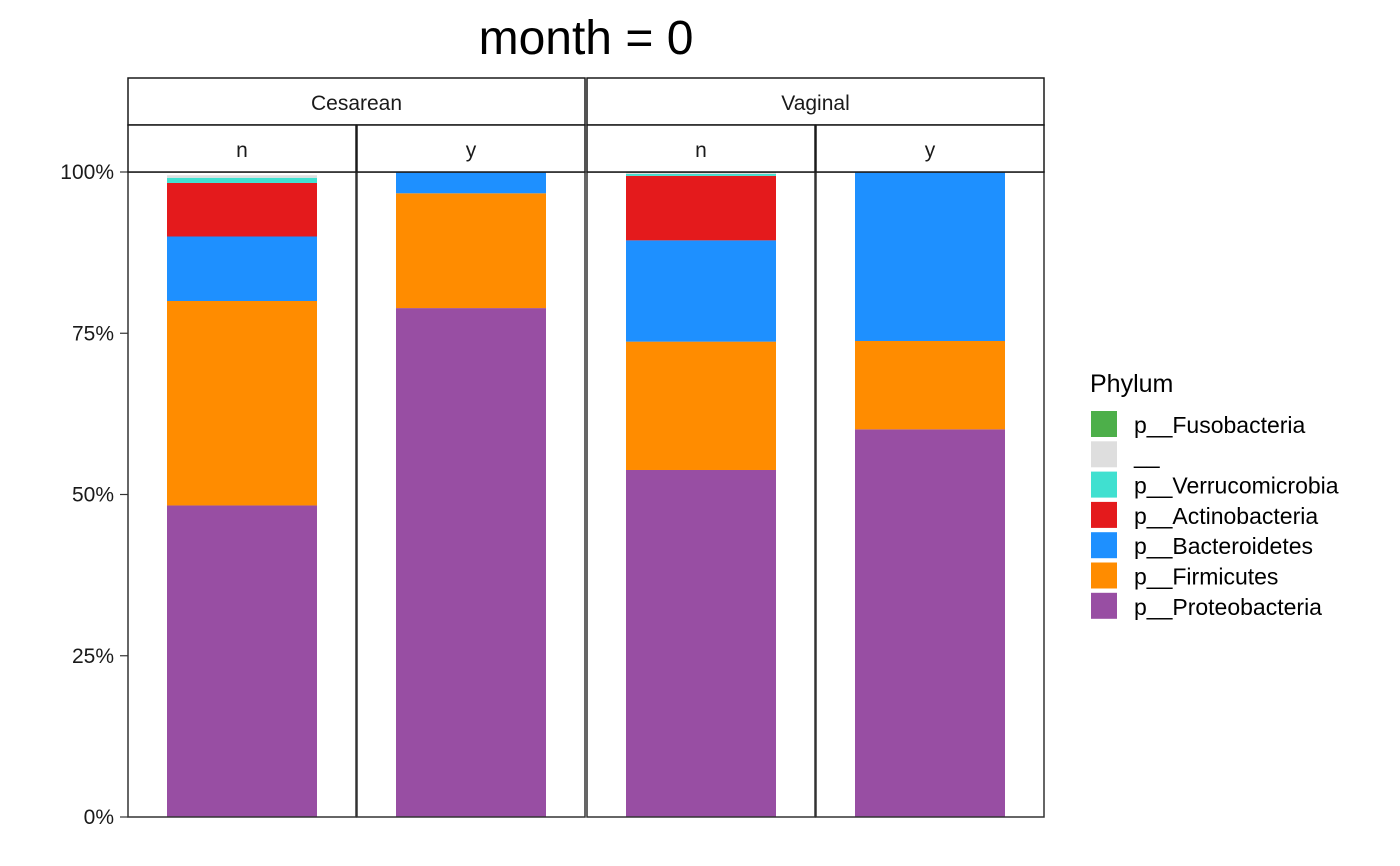 This screenshot has height=866, width=1400. What do you see at coordinates (1228, 607) in the screenshot?
I see `legend-entry-label: p__Proteobacteria` at bounding box center [1228, 607].